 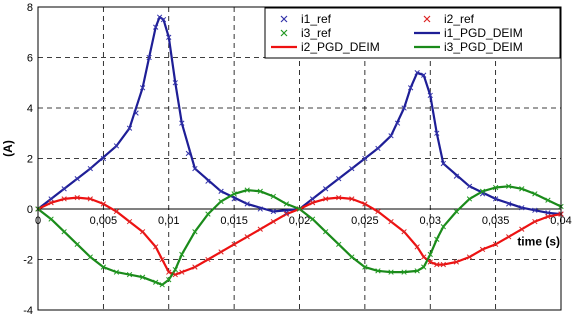 What do you see at coordinates (316, 19) in the screenshot?
I see `legend-label: i1_ref` at bounding box center [316, 19].